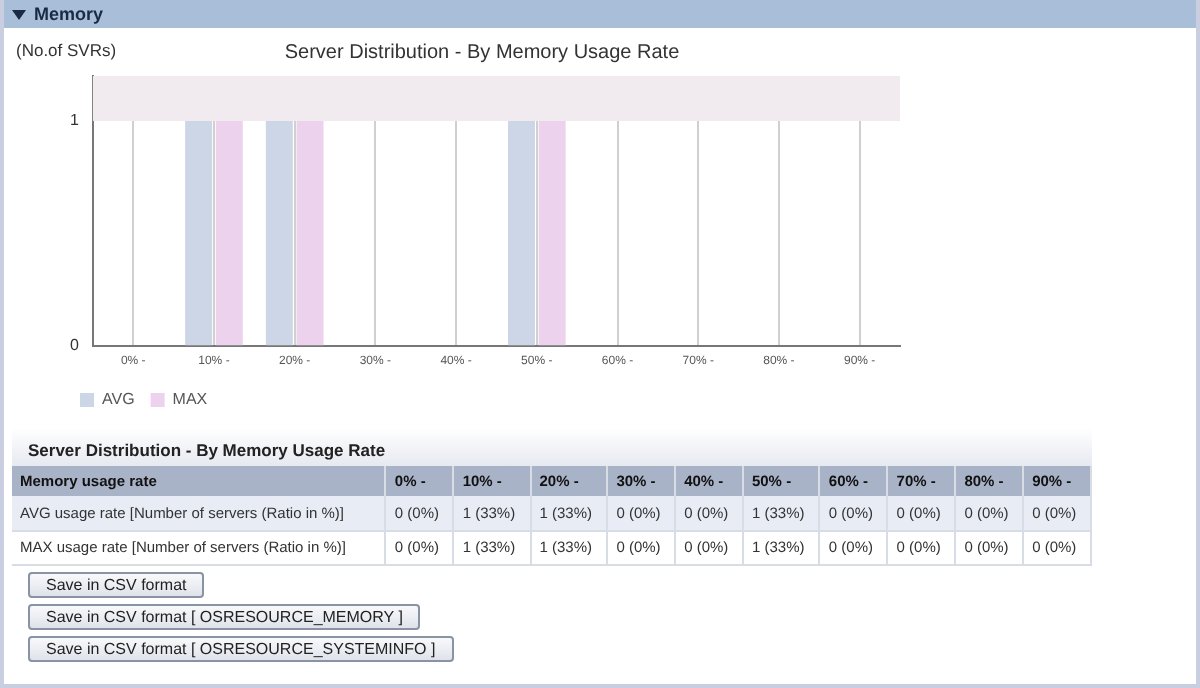  I want to click on legend-label: AVG, so click(118, 399).